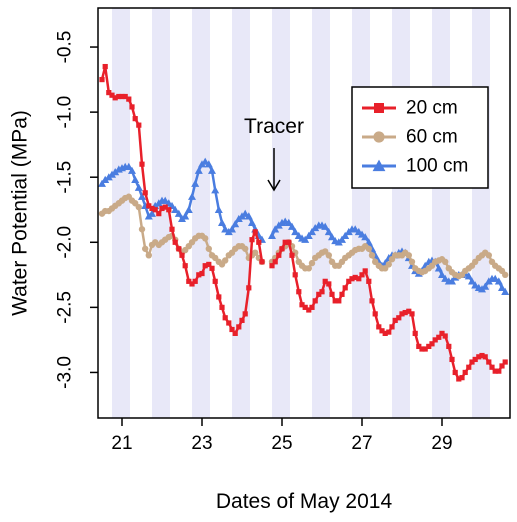 The width and height of the screenshot is (517, 522). What do you see at coordinates (20, 213) in the screenshot?
I see `y-axis-title: Water Potential (MPa)` at bounding box center [20, 213].